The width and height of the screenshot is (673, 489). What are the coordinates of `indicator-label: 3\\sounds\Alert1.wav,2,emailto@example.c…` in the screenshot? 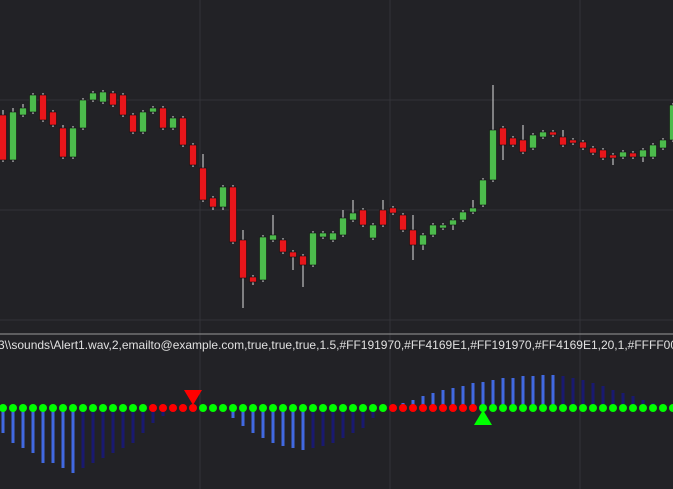 It's located at (336, 345).